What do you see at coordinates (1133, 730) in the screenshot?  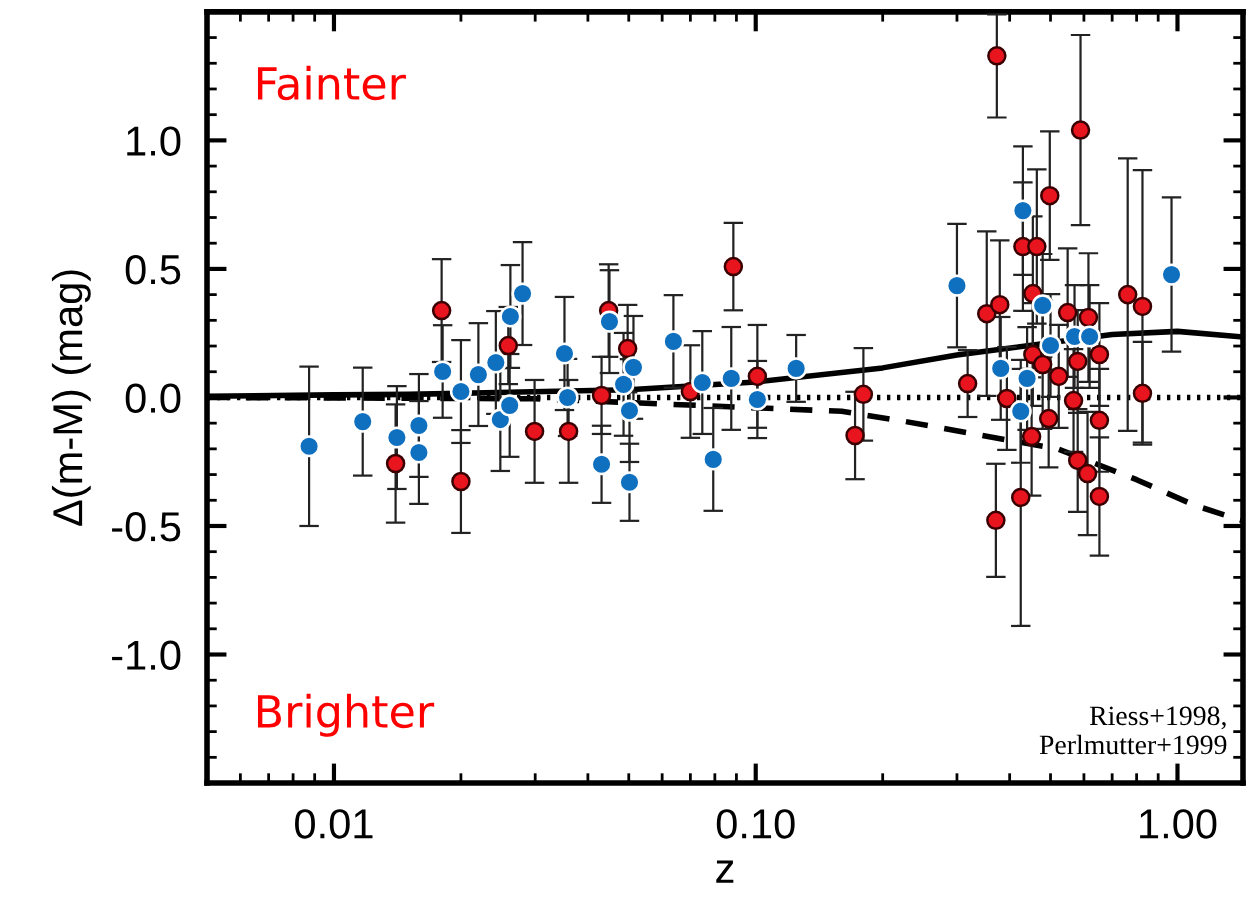 I see `annotation: Riess+1998, Perlmutter+1999` at bounding box center [1133, 730].